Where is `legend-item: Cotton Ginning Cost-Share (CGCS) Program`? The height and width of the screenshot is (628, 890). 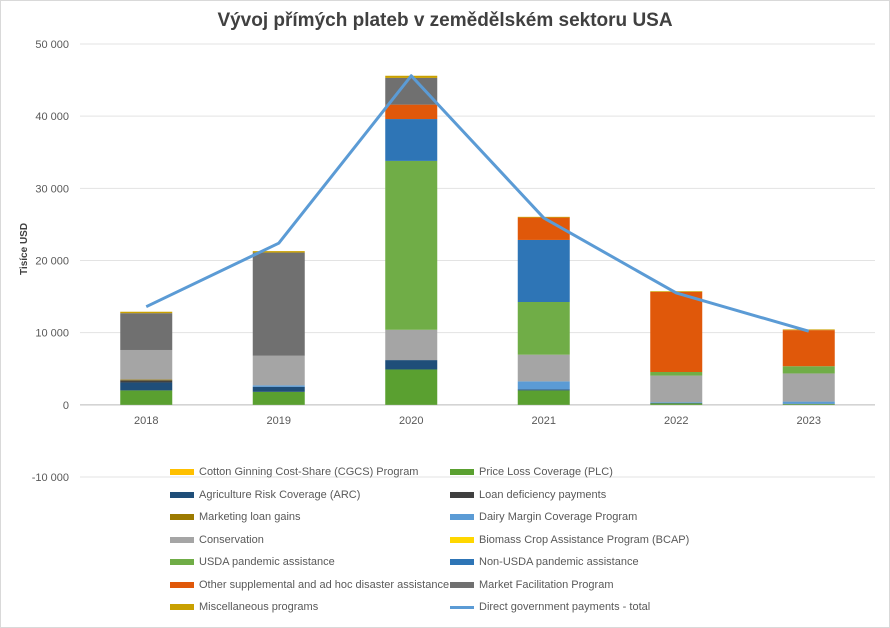
legend-item: Cotton Ginning Cost-Share (CGCS) Program is located at coordinates (294, 472).